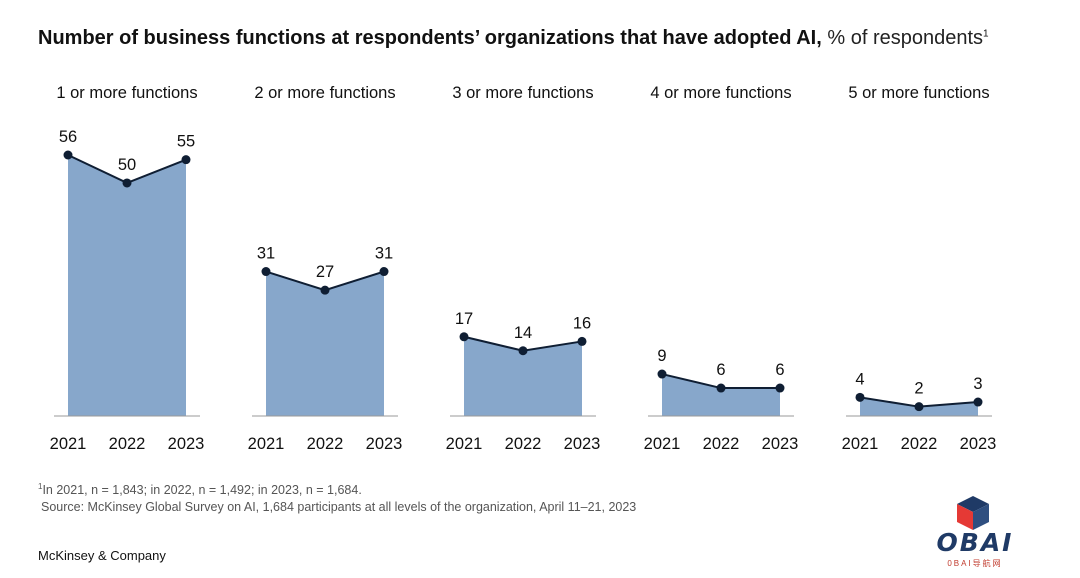  I want to click on tick-label-2-2021: 2021, so click(266, 444).